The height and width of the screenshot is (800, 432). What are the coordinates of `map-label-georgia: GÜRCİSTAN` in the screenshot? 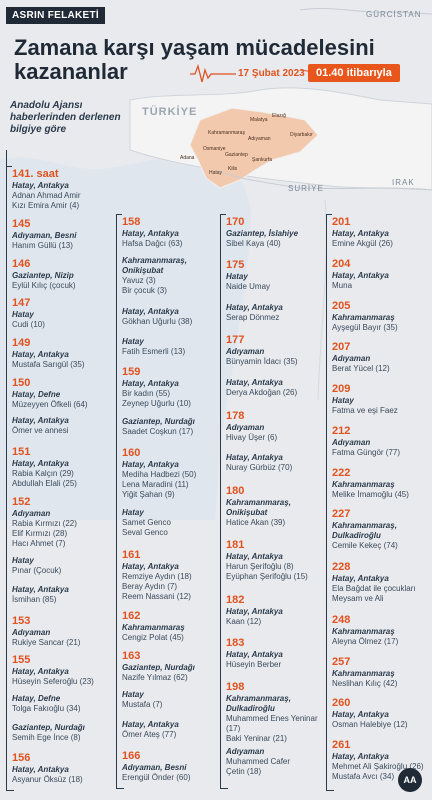 It's located at (394, 14).